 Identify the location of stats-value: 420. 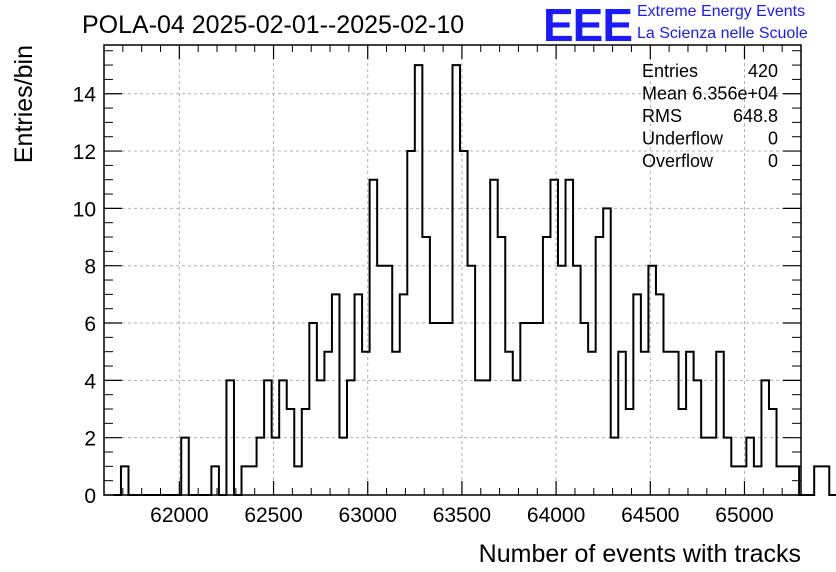
(763, 71).